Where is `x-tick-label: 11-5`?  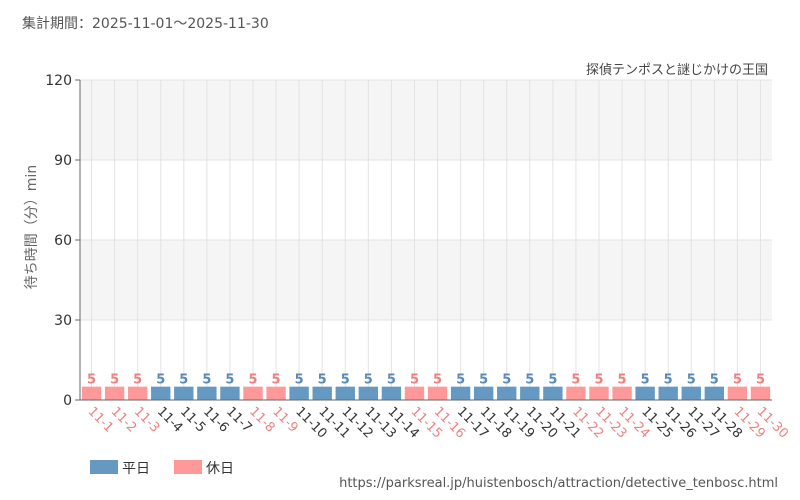
x-tick-label: 11-5 is located at coordinates (192, 419).